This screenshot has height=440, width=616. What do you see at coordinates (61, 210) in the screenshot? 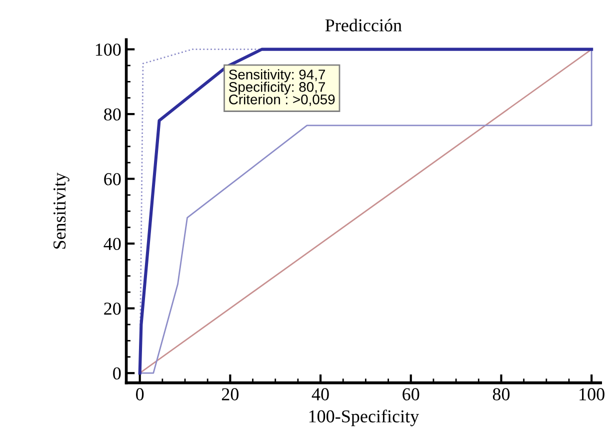
I see `y-axis-title: Sensitivity` at bounding box center [61, 210].